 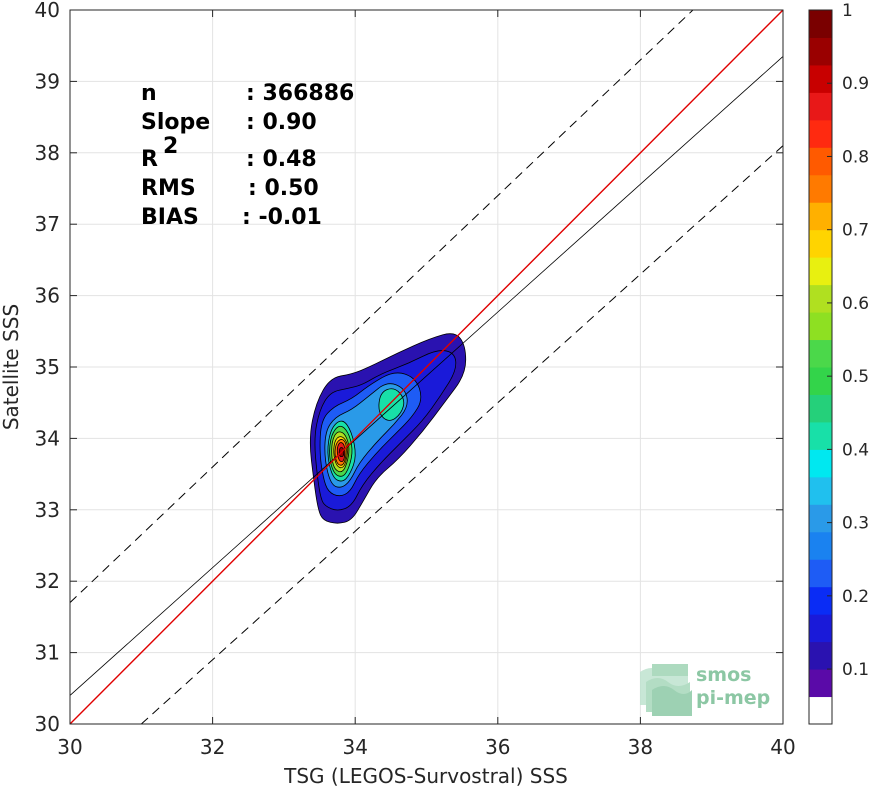 What do you see at coordinates (855, 450) in the screenshot?
I see `colorbar-tick-label: 0.4` at bounding box center [855, 450].